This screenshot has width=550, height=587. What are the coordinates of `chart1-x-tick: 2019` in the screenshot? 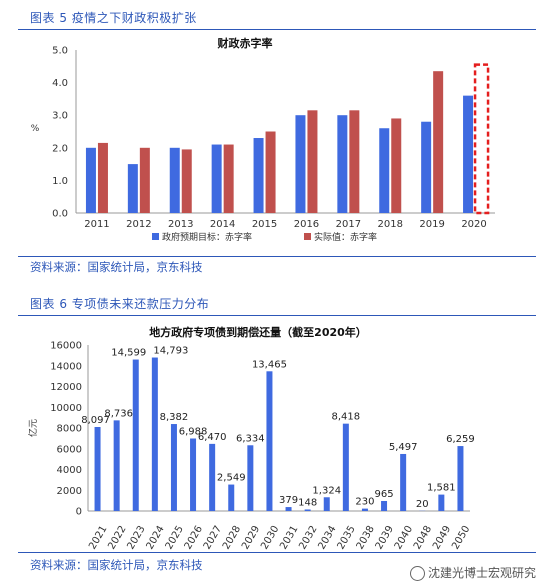 It's located at (431, 224).